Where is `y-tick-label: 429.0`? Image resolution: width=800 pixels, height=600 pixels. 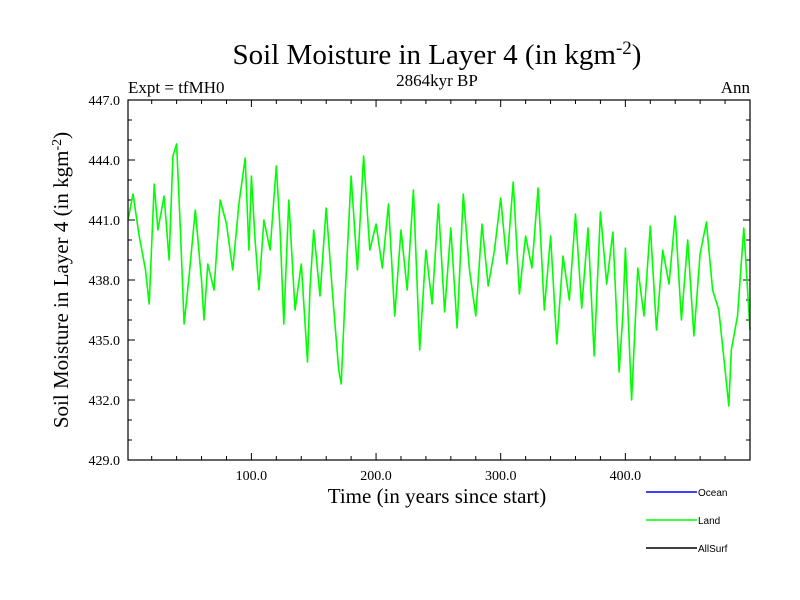 y-tick-label: 429.0 is located at coordinates (105, 461).